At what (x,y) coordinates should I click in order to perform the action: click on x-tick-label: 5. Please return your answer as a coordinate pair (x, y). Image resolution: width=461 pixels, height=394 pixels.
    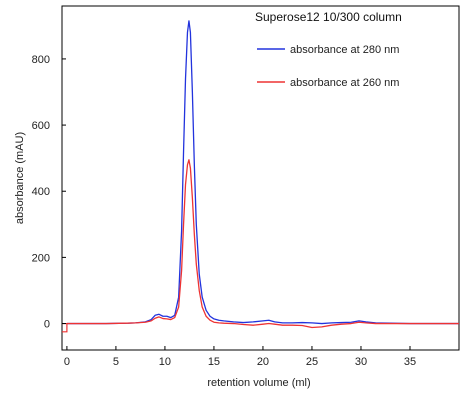
    Looking at the image, I should click on (116, 362).